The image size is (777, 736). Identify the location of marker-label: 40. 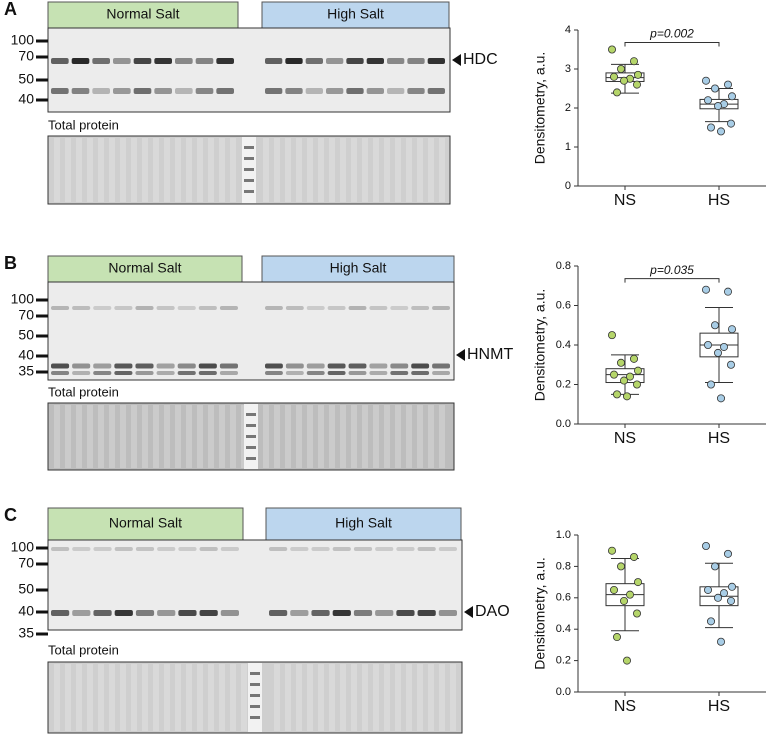
(26, 99).